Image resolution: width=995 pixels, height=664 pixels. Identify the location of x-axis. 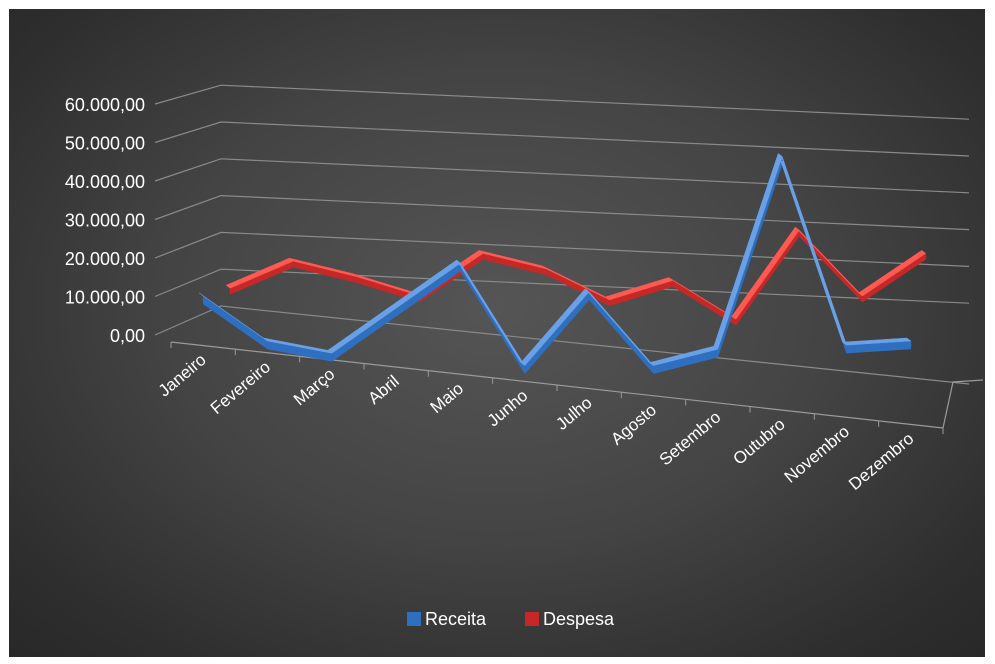
(577, 387).